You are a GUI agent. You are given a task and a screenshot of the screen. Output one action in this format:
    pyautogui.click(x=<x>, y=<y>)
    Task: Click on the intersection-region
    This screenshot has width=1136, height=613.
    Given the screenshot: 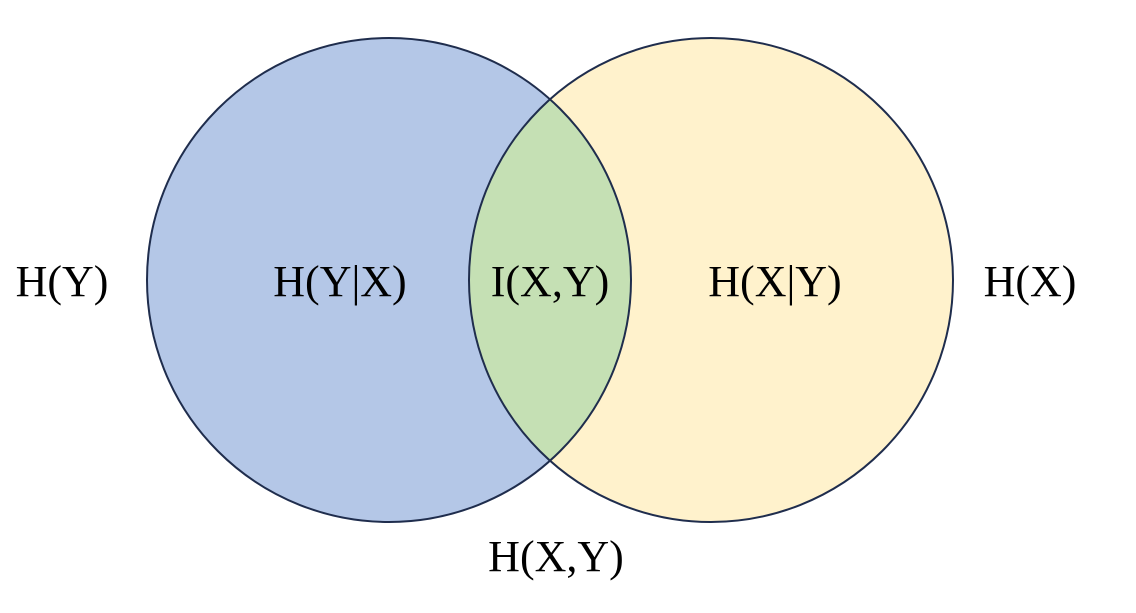 What is the action you would take?
    pyautogui.click(x=550, y=280)
    